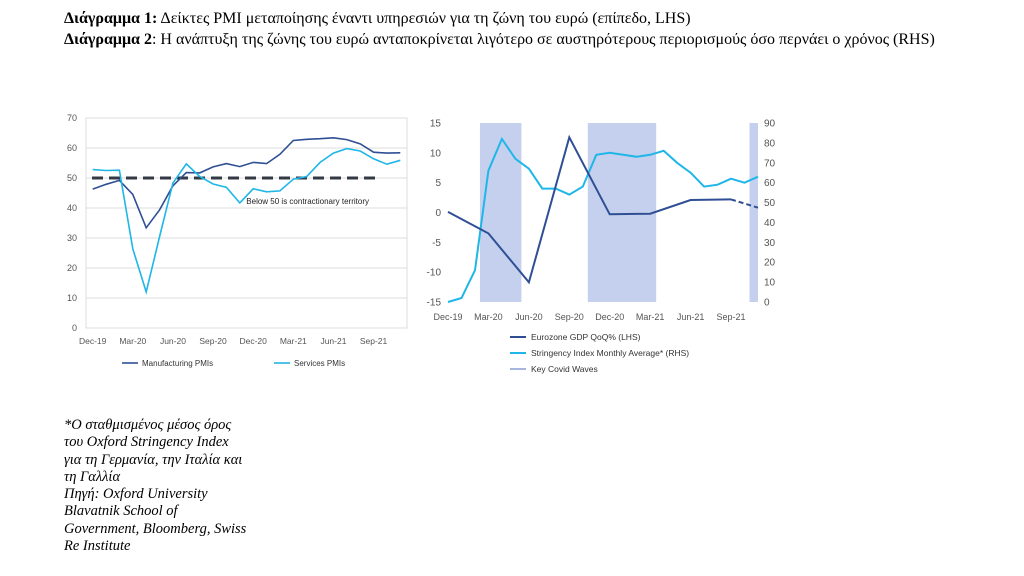  Describe the element at coordinates (770, 183) in the screenshot. I see `y-right-tick-label: 60` at that location.